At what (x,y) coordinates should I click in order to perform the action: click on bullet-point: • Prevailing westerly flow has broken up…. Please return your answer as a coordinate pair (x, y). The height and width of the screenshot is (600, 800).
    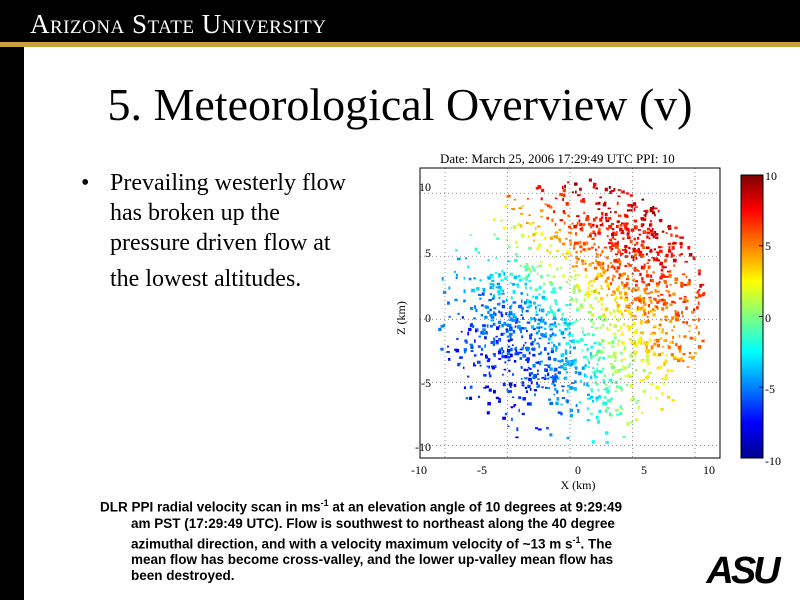
    Looking at the image, I should click on (227, 231).